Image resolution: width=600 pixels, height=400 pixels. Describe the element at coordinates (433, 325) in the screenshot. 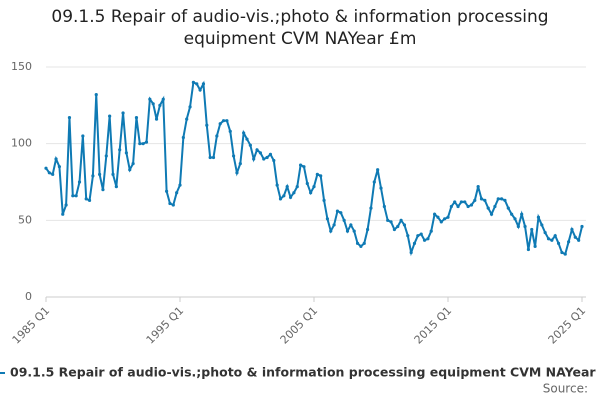

I see `x-tick-label: 2015 Q1` at that location.